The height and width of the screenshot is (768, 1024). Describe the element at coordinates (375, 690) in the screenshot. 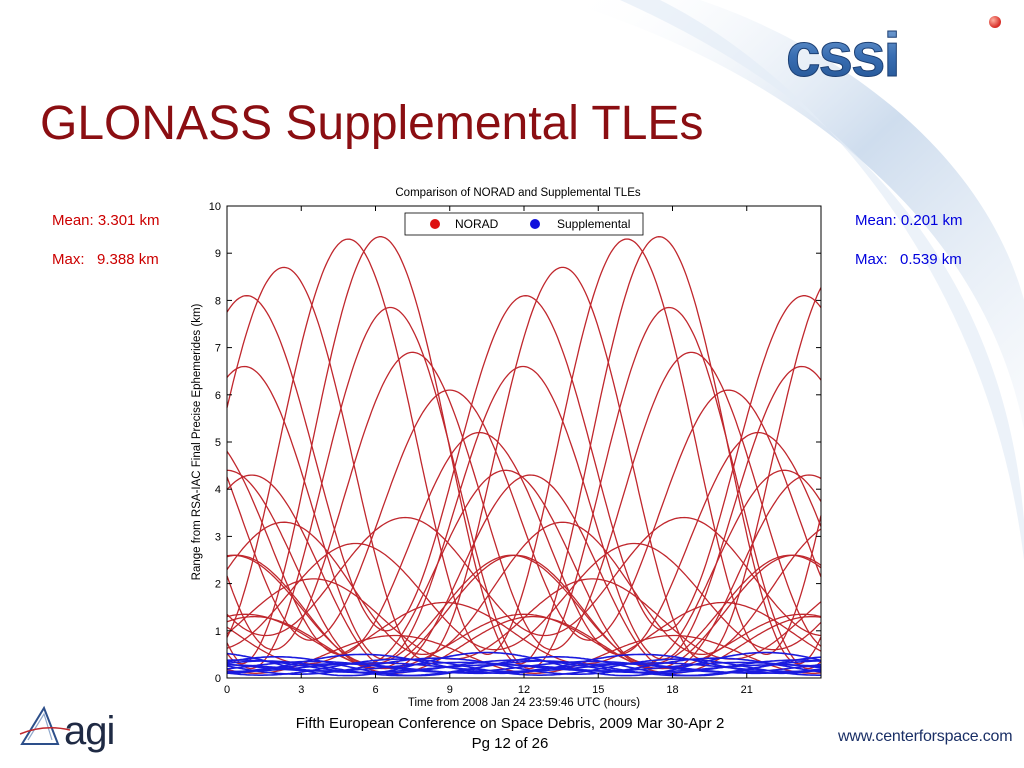

I see `x-tick-label: 6` at that location.